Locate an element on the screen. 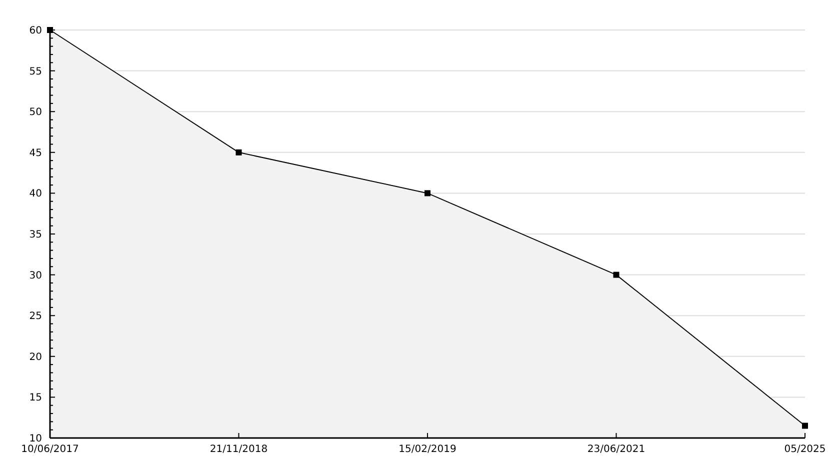  y-tick-label: 20 is located at coordinates (35, 357).